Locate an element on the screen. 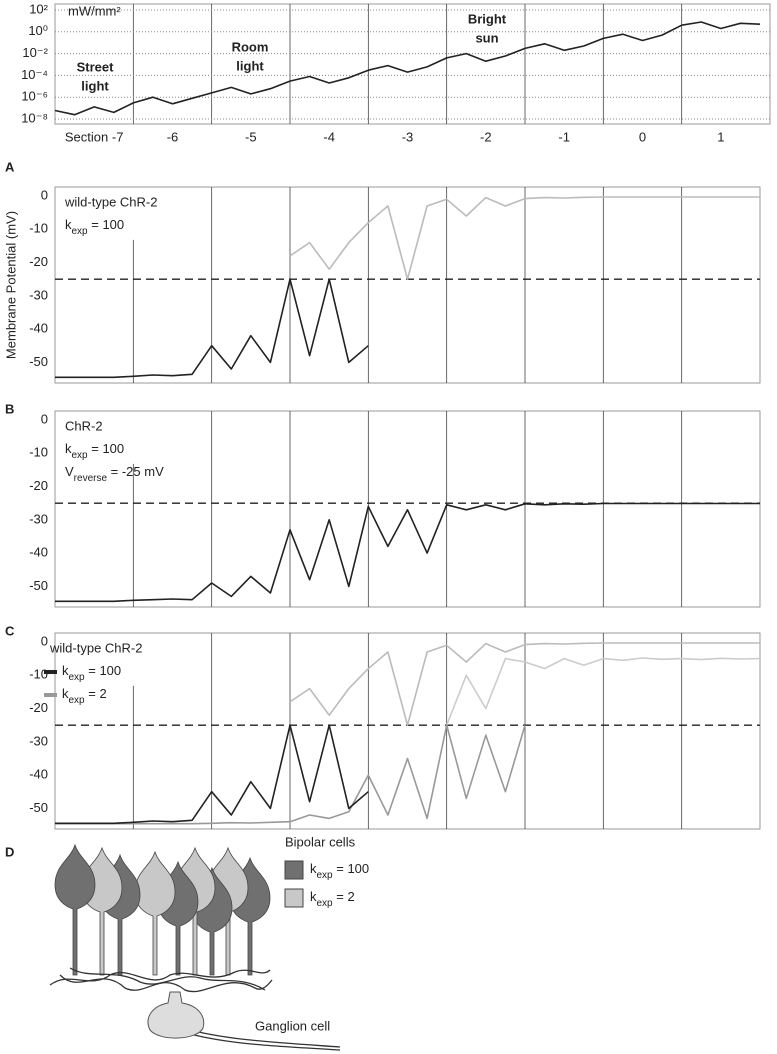 The image size is (777, 1054). annotation: Street is located at coordinates (96, 66).